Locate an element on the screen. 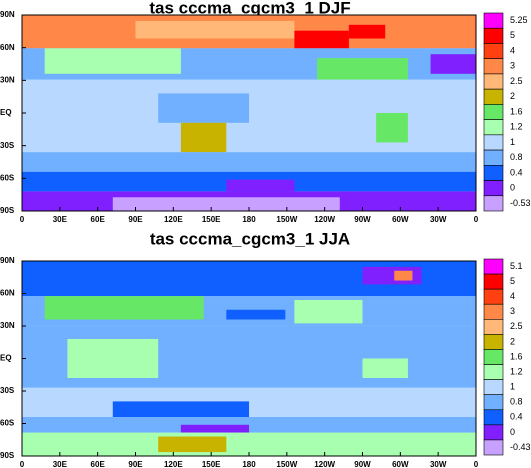 Image resolution: width=531 pixels, height=468 pixels. map-title: tas cccma_cgcm3_1 DJF is located at coordinates (249, 8).